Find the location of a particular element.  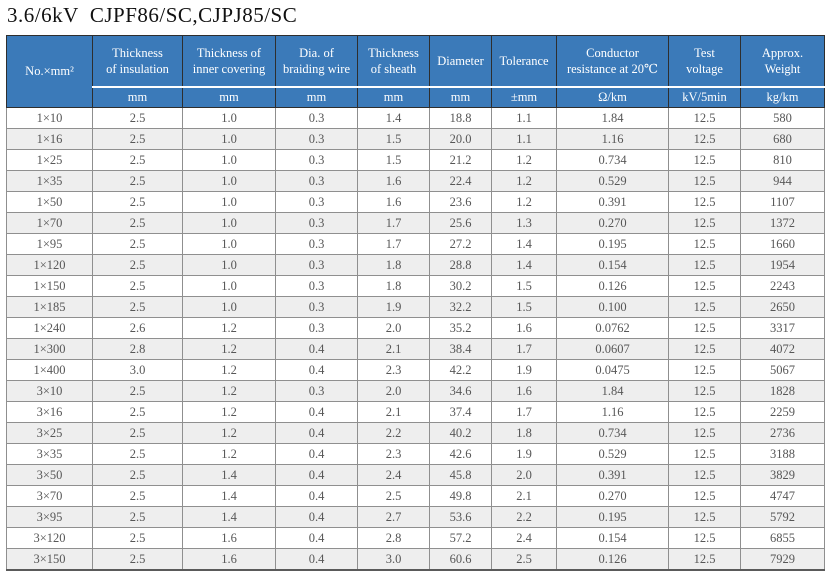

cell: 3×35 is located at coordinates (49, 454).